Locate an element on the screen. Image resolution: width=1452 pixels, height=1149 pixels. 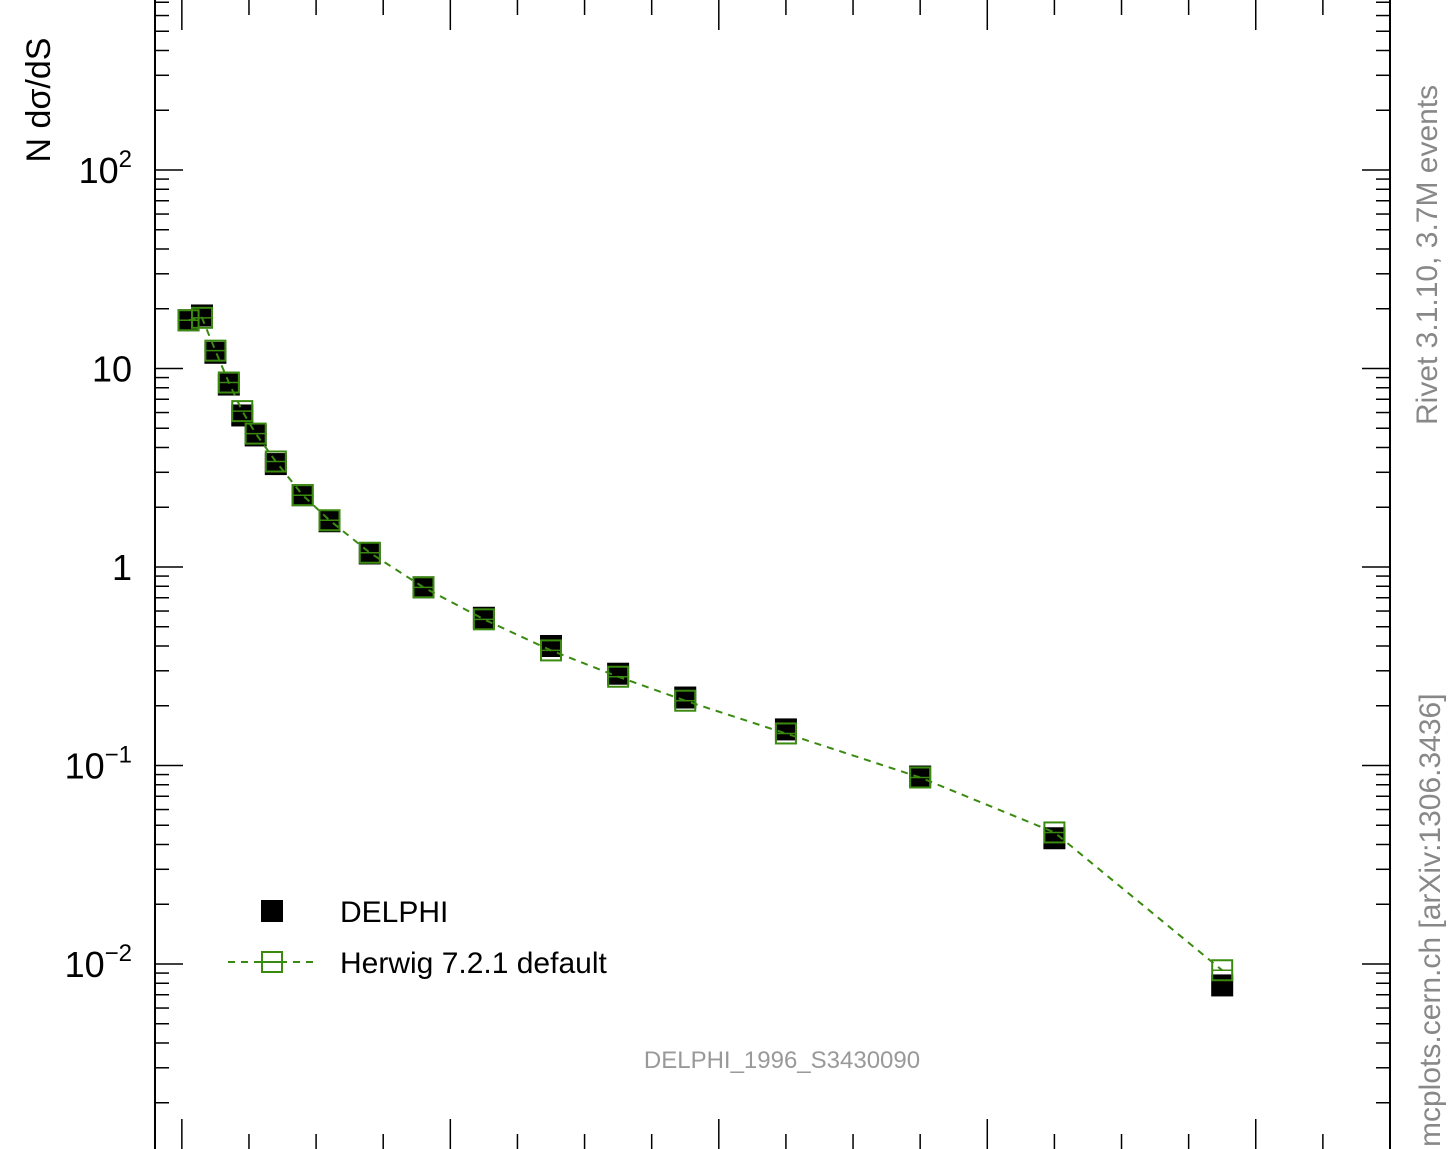
analysis-watermark: DELPHI_1996_S3430090 is located at coordinates (782, 1060).